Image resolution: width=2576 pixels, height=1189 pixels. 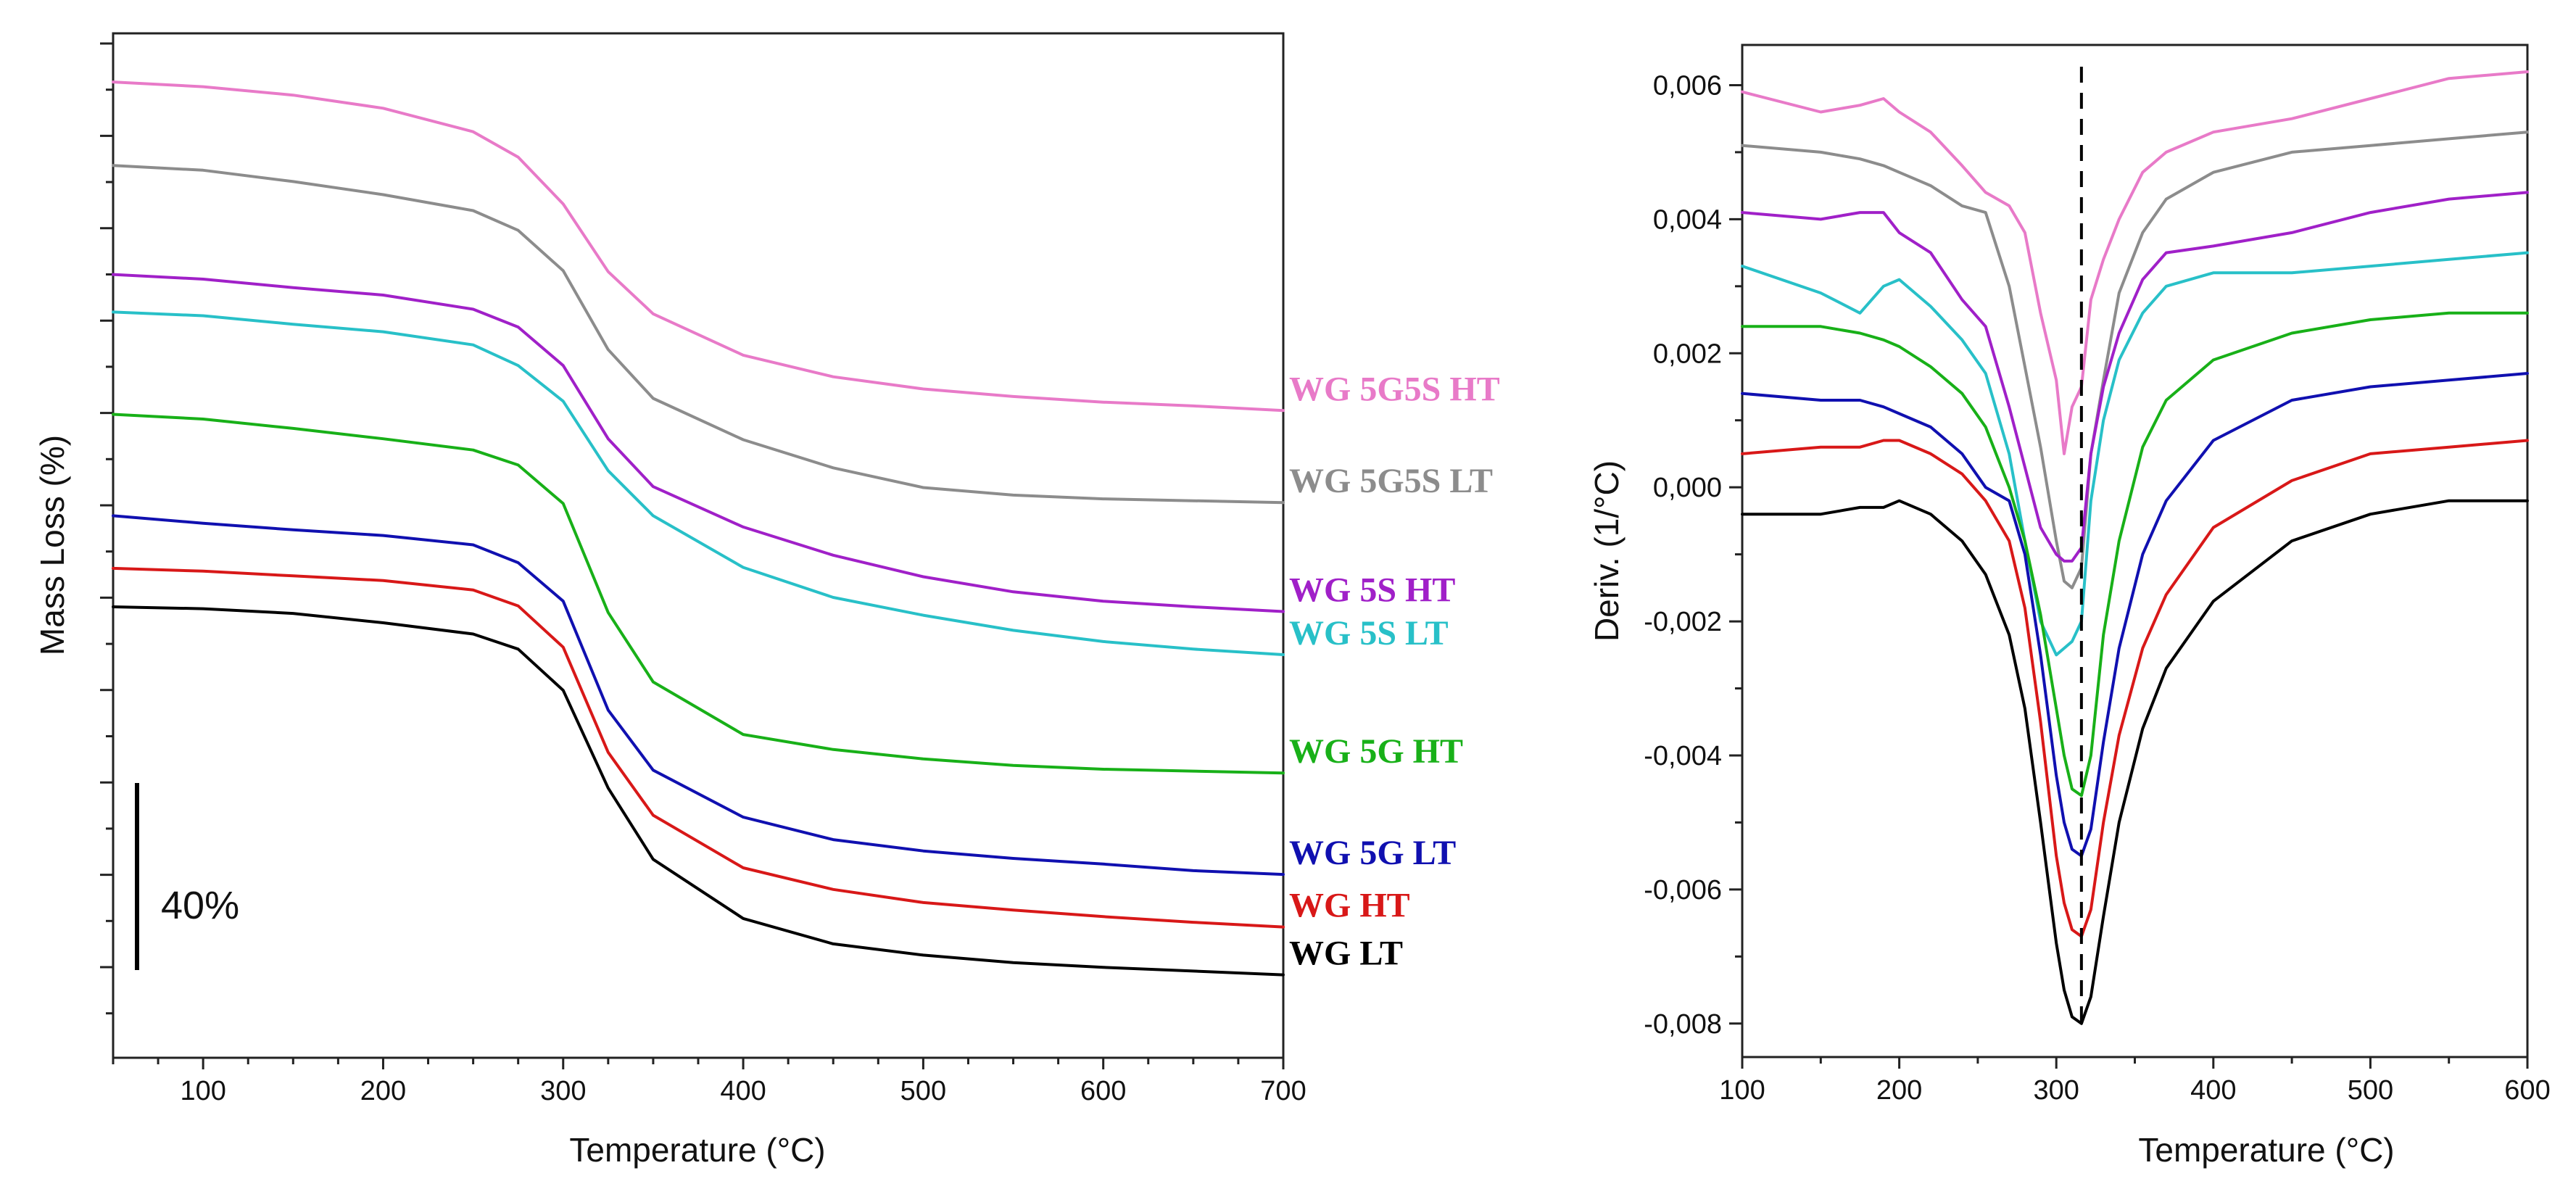 I want to click on right-x-tick-label: 100, so click(x=1742, y=1090).